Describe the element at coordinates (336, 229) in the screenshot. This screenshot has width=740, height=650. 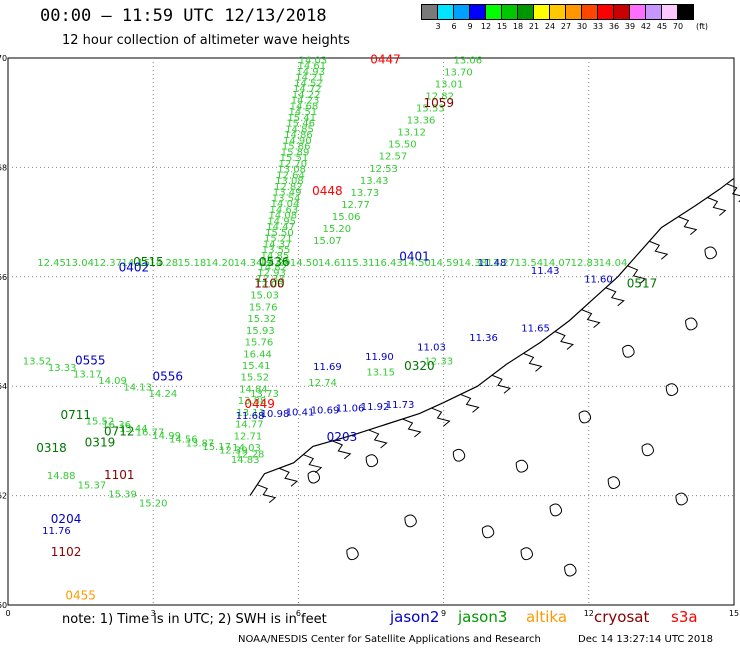
I see `wave-height-value: 15.20` at that location.